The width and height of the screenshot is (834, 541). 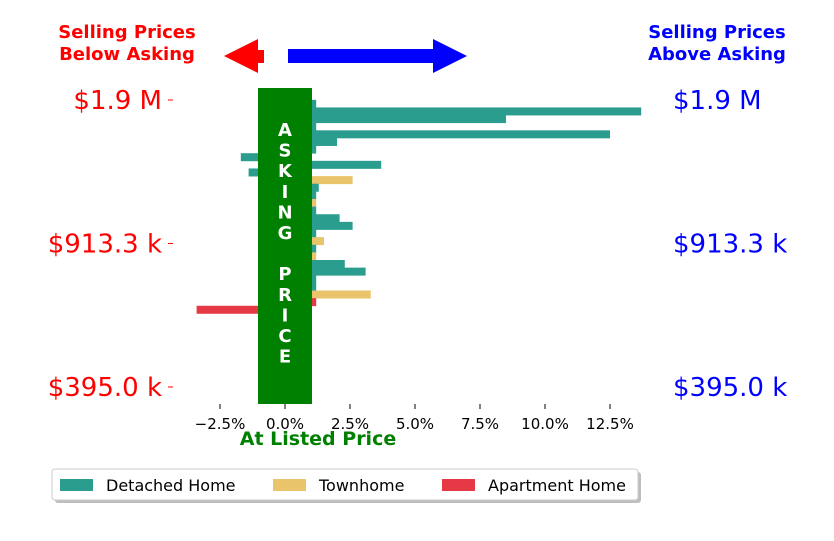 I want to click on band-letter: C, so click(x=284, y=336).